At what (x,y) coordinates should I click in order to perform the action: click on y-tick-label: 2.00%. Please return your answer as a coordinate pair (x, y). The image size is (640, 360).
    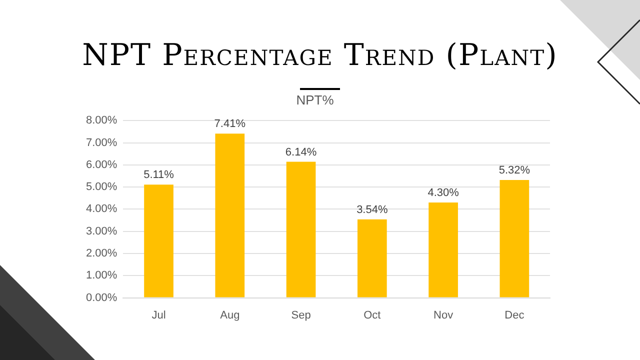
    Looking at the image, I should click on (102, 254).